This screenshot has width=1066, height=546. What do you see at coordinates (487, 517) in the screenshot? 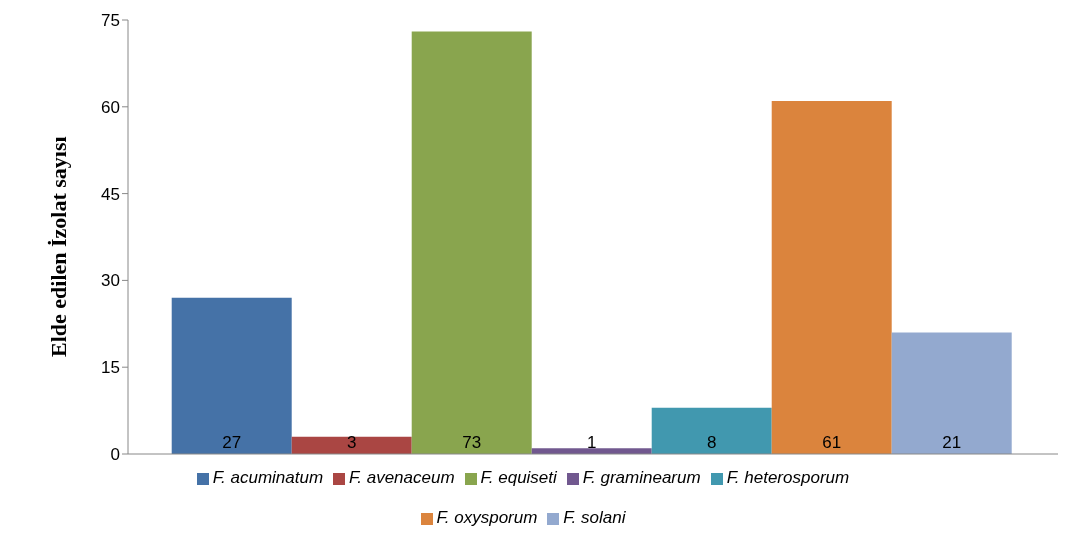
I see `legend-label: F. oxysporum` at bounding box center [487, 517].